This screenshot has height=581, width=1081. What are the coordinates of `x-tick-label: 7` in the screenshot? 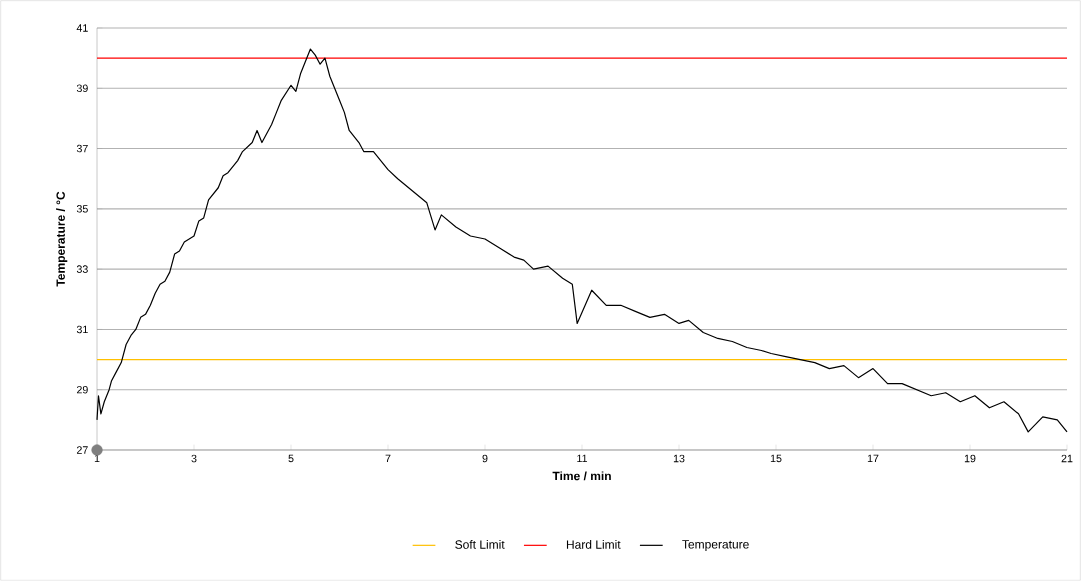 It's located at (388, 458).